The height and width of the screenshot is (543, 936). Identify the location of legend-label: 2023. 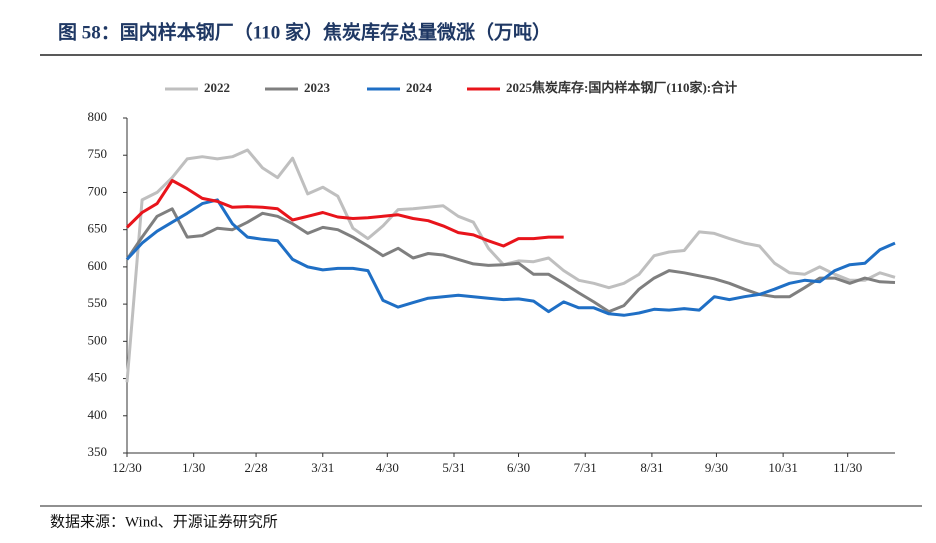
(317, 87).